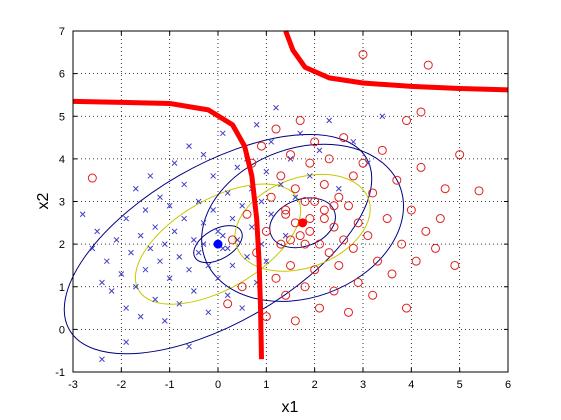 The height and width of the screenshot is (420, 561). Describe the element at coordinates (62, 330) in the screenshot. I see `y-tick-label: 0` at that location.